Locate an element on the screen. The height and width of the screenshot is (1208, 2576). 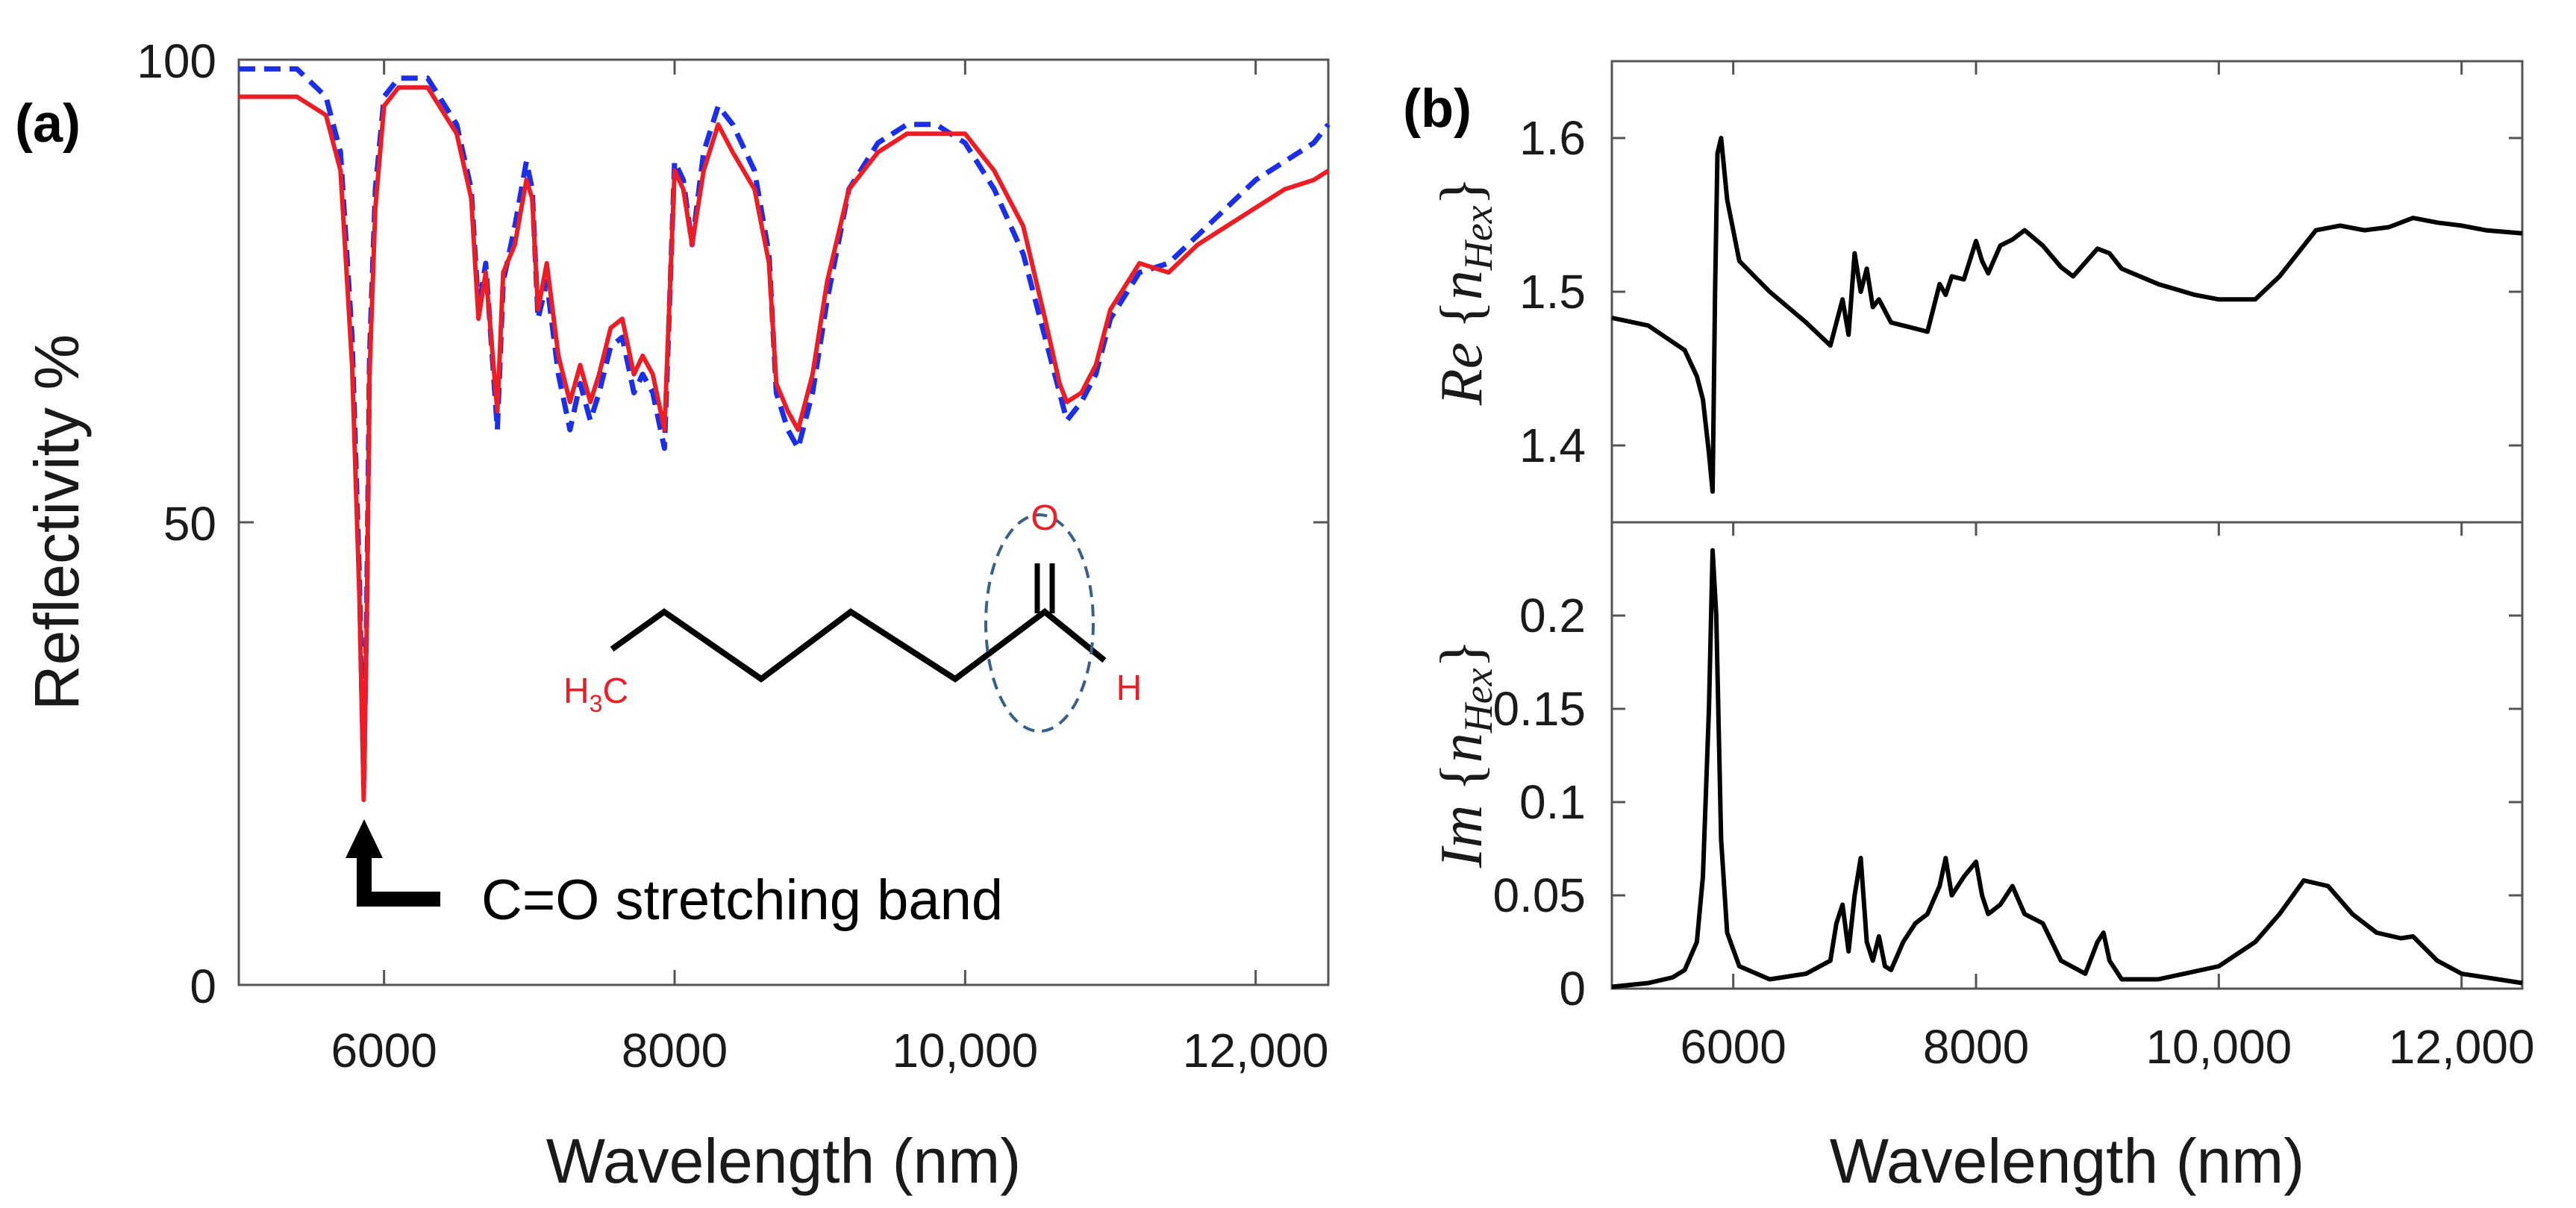
im-prefix: Im is located at coordinates (1462, 837).